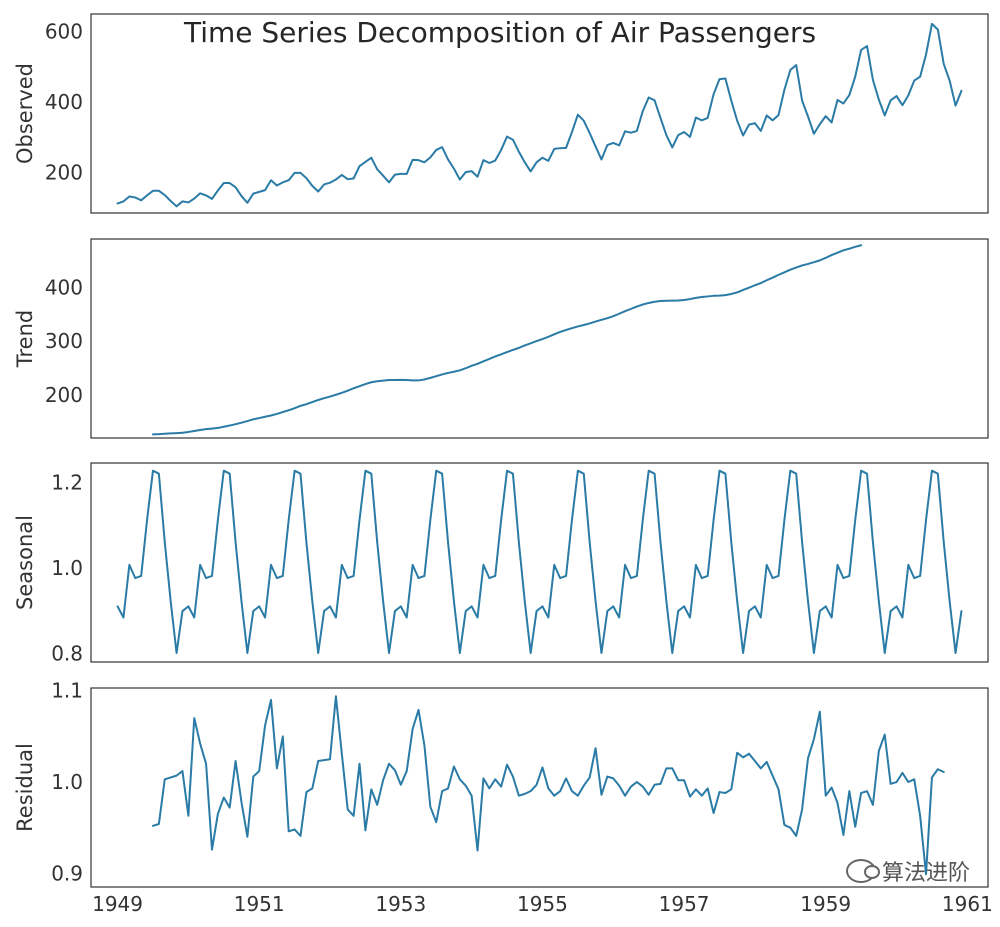  What do you see at coordinates (825, 904) in the screenshot?
I see `x-tick-label: 1959` at bounding box center [825, 904].